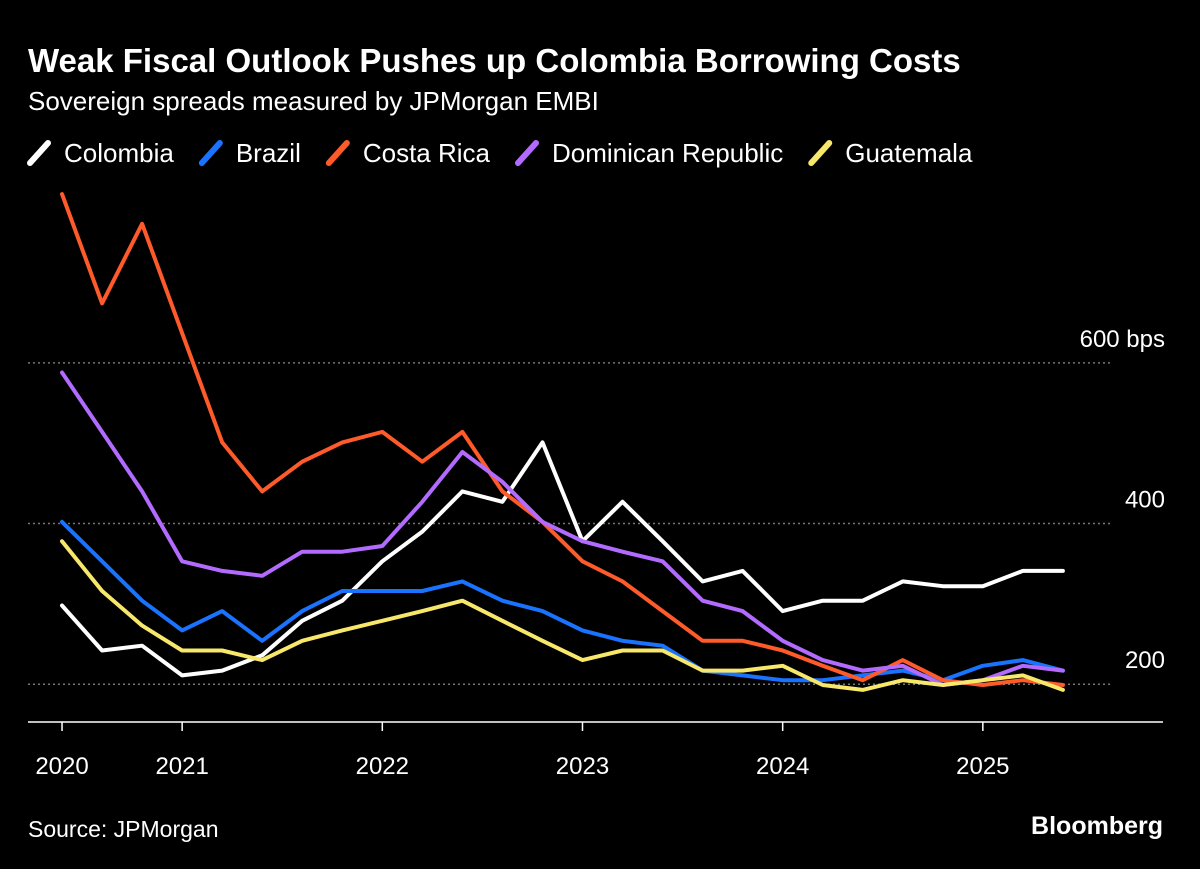 This screenshot has width=1200, height=869. What do you see at coordinates (427, 153) in the screenshot?
I see `legend-label: Costa Rica` at bounding box center [427, 153].